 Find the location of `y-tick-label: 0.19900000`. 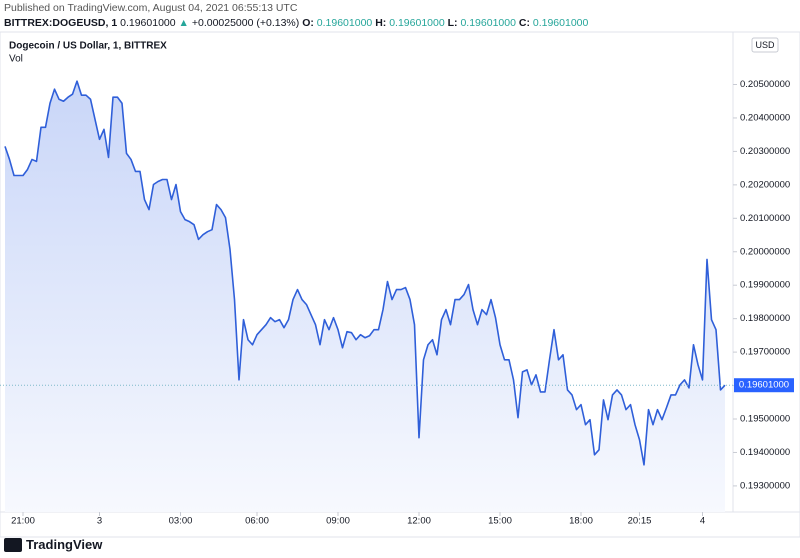

y-tick-label: 0.19900000 is located at coordinates (765, 285).